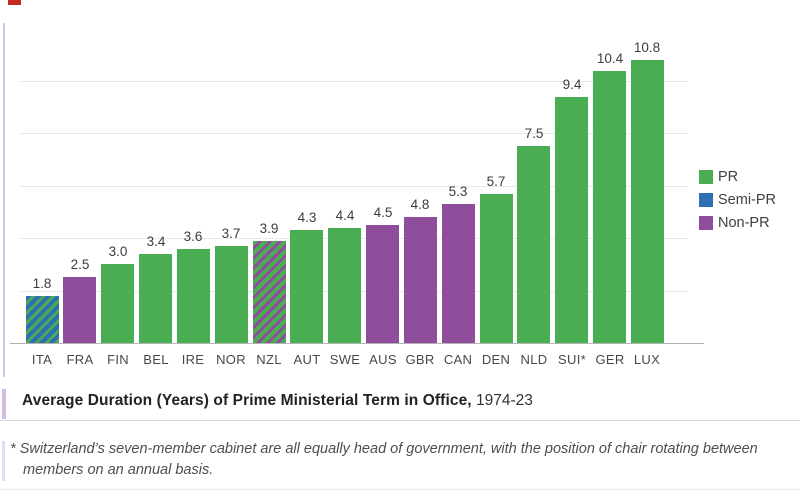 This screenshot has height=498, width=800. What do you see at coordinates (383, 212) in the screenshot?
I see `value-label-AUS: 4.5` at bounding box center [383, 212].